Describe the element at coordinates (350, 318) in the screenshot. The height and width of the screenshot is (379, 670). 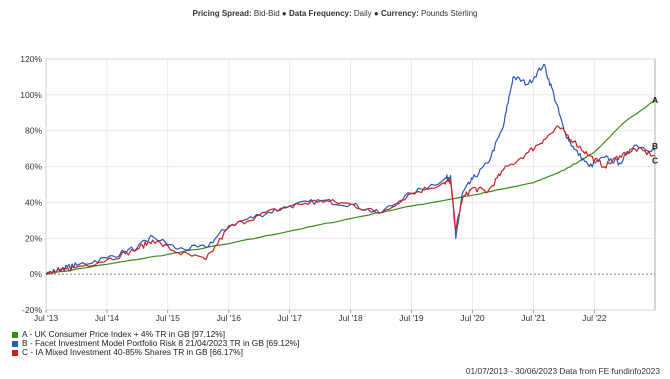
I see `x-tick-label: Jul '18` at that location.